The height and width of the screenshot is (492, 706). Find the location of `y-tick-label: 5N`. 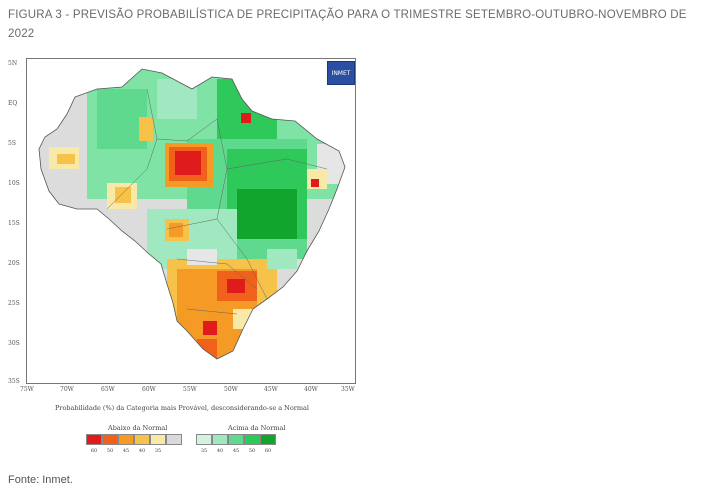

y-tick-label: 5N is located at coordinates (13, 63).